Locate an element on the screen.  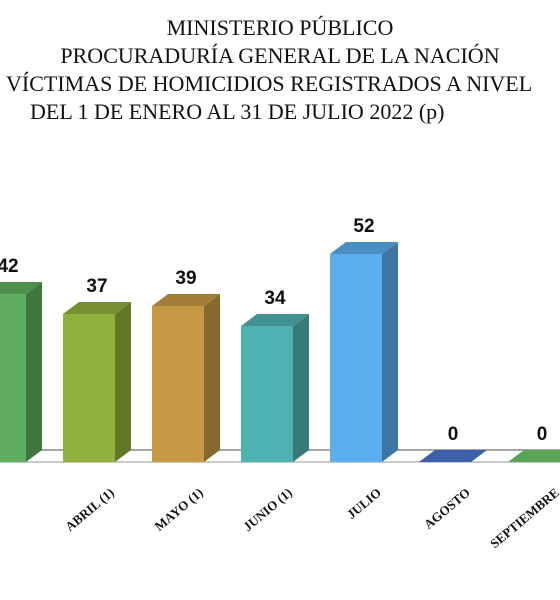
bar-side-julio is located at coordinates (390, 352).